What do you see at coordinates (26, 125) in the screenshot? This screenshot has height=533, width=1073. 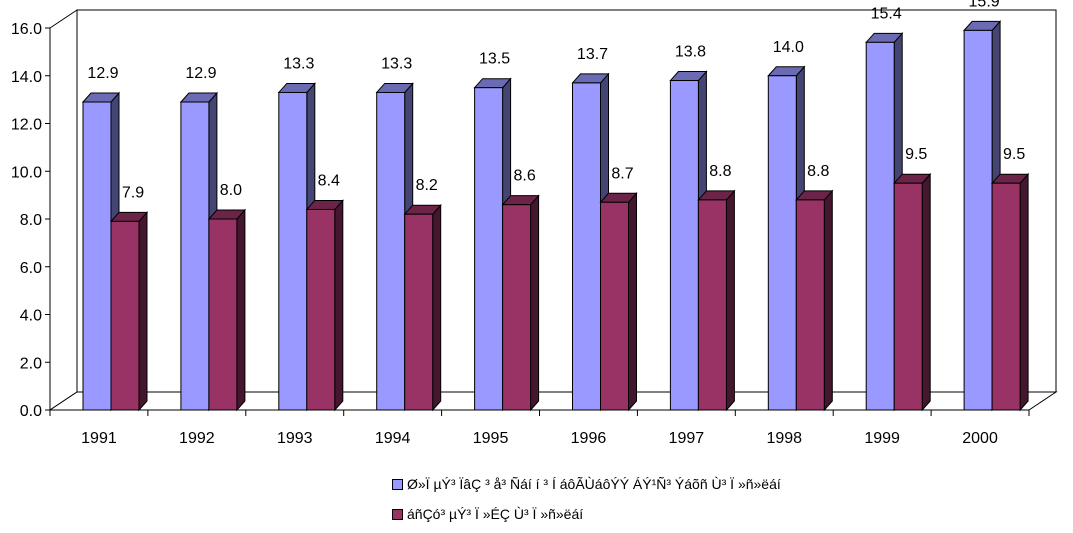 I see `y-tick-label: 12.0` at bounding box center [26, 125].